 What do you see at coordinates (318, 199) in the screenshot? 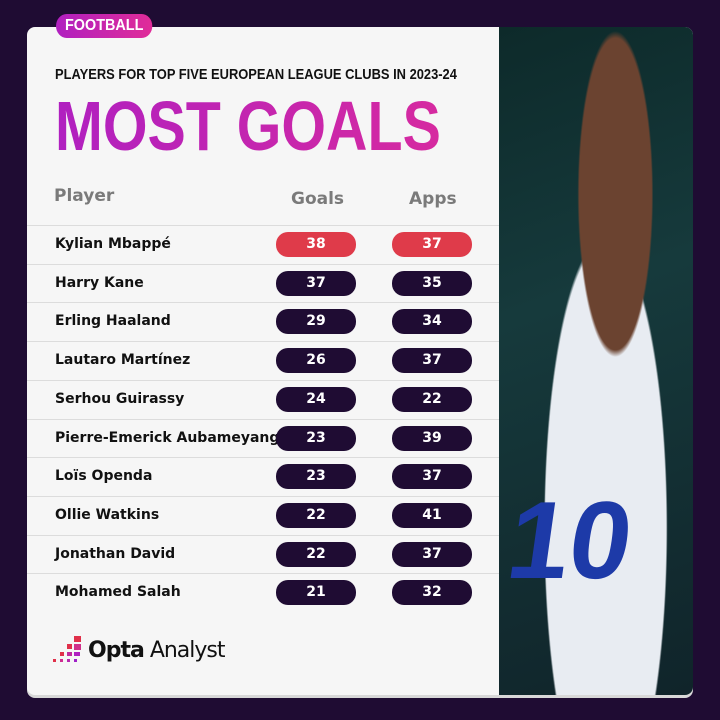
I see `column-header-goals: Goals` at bounding box center [318, 199].